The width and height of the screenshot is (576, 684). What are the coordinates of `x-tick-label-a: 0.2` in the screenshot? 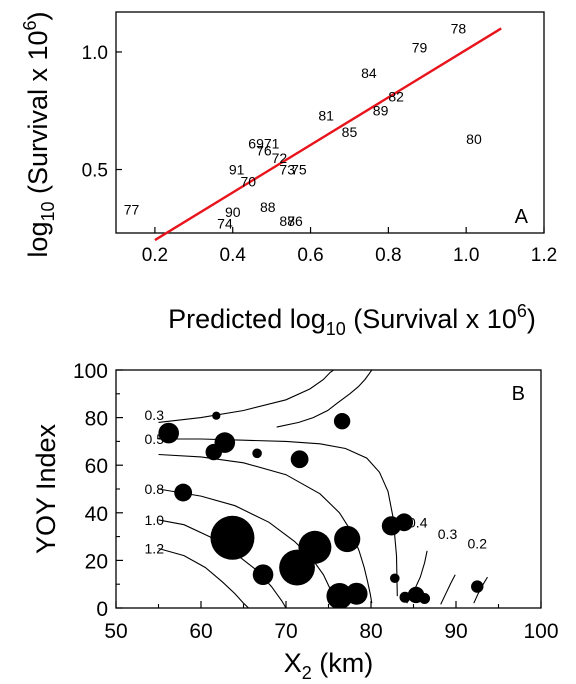 It's located at (155, 255).